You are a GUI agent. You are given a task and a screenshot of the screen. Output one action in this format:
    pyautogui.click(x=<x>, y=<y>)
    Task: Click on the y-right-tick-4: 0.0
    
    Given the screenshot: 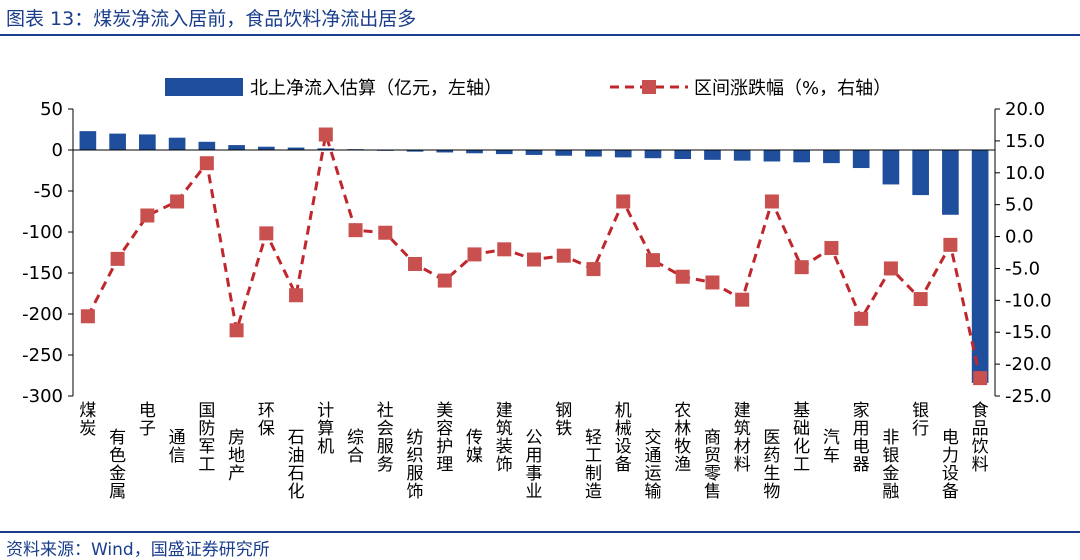 What is the action you would take?
    pyautogui.click(x=1019, y=237)
    